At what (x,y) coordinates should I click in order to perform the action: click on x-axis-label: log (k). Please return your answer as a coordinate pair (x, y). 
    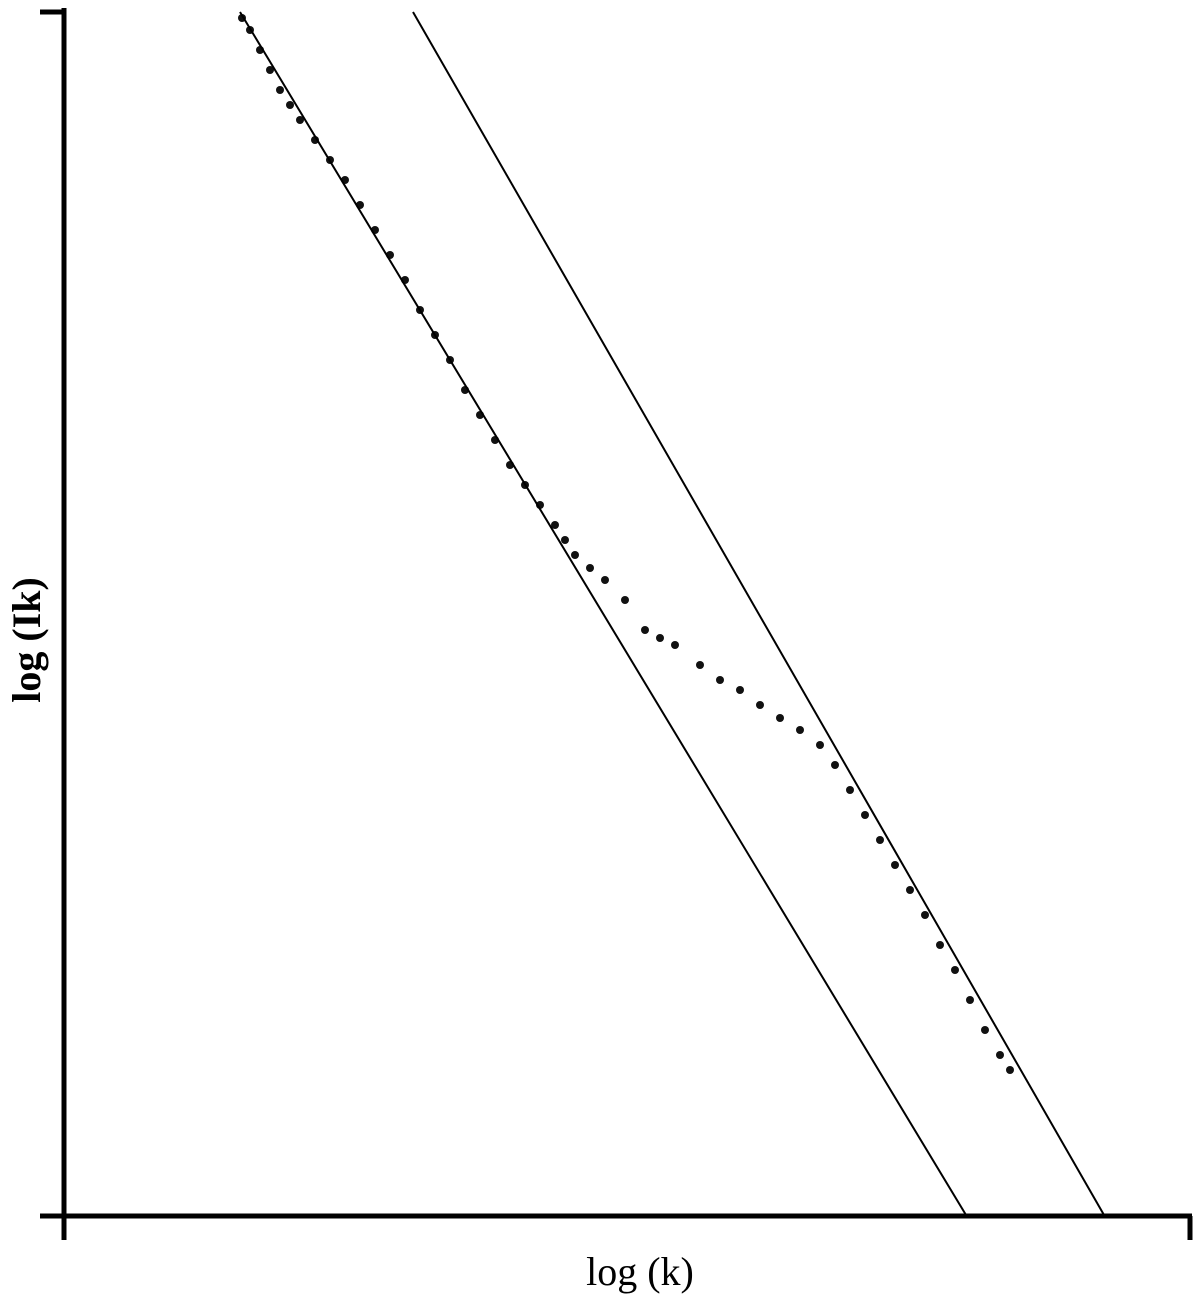
    Looking at the image, I should click on (640, 1271).